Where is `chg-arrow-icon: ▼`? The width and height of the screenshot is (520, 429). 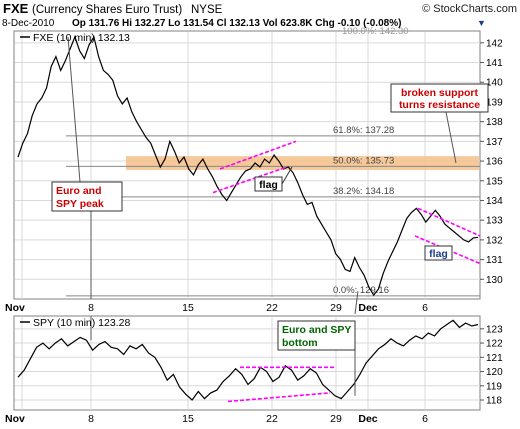
chg-arrow-icon: ▼ is located at coordinates (481, 23).